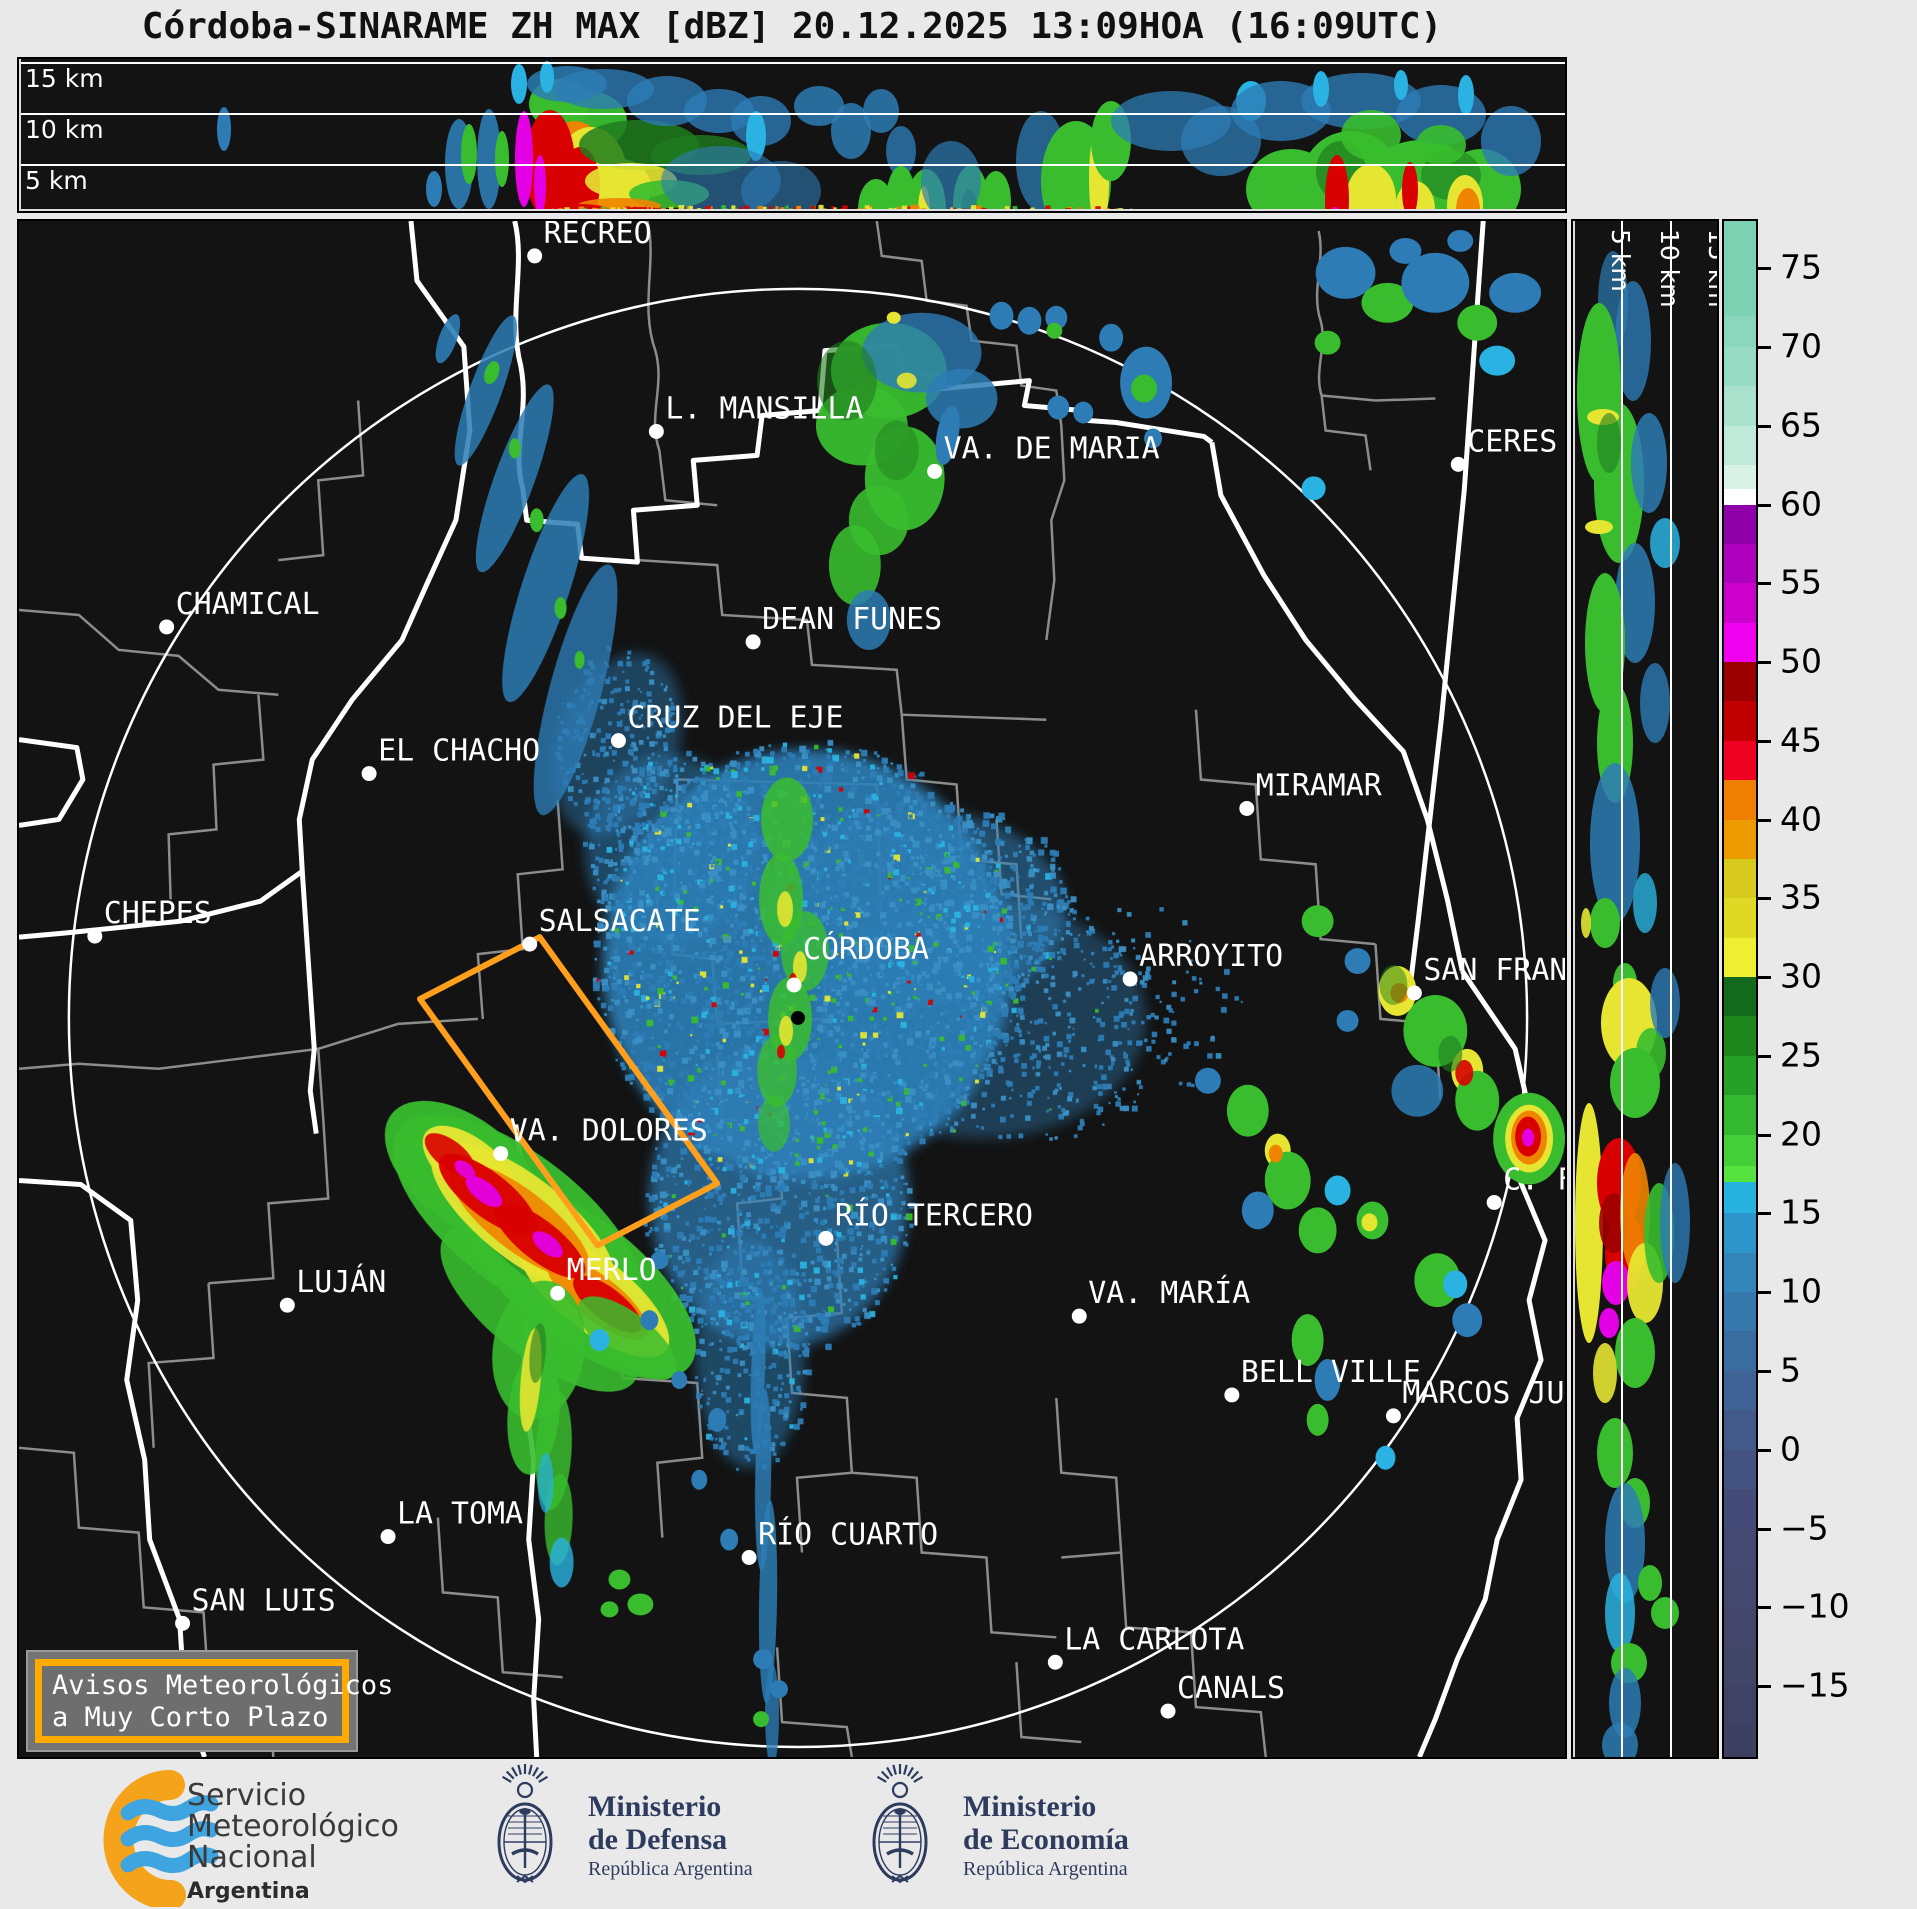 Image resolution: width=1917 pixels, height=1909 pixels. I want to click on top-cross-section-plot: 15 km 10 km 5 km, so click(792, 135).